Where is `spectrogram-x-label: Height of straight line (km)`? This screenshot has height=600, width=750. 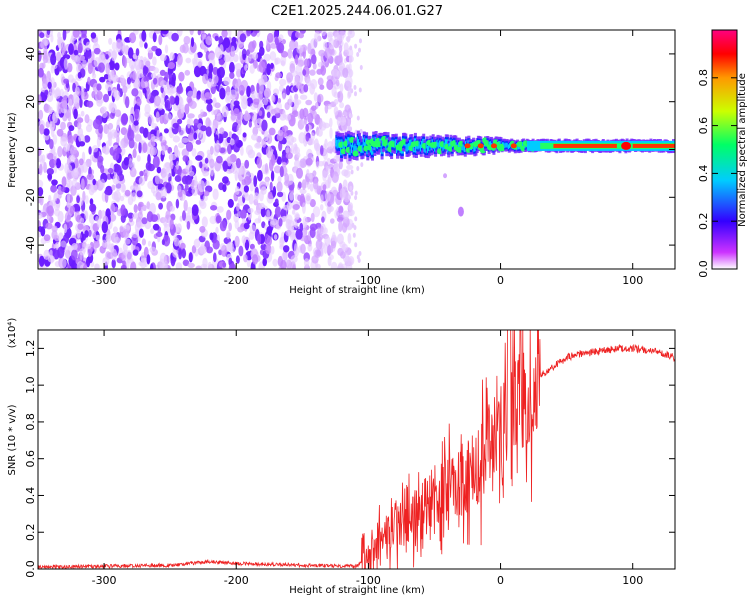 spectrogram-x-label: Height of straight line (km) is located at coordinates (357, 290).